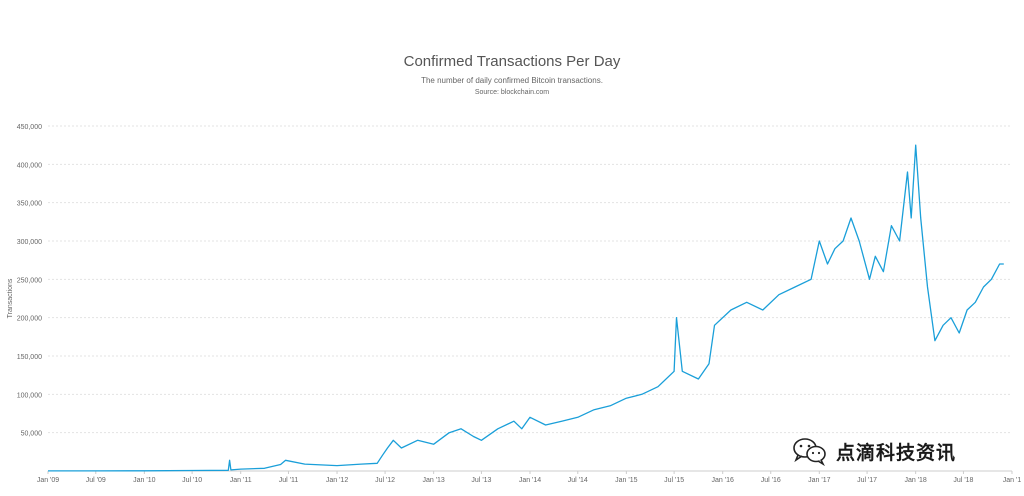 Image resolution: width=1024 pixels, height=496 pixels. Describe the element at coordinates (809, 452) in the screenshot. I see `wechat-icon` at that location.